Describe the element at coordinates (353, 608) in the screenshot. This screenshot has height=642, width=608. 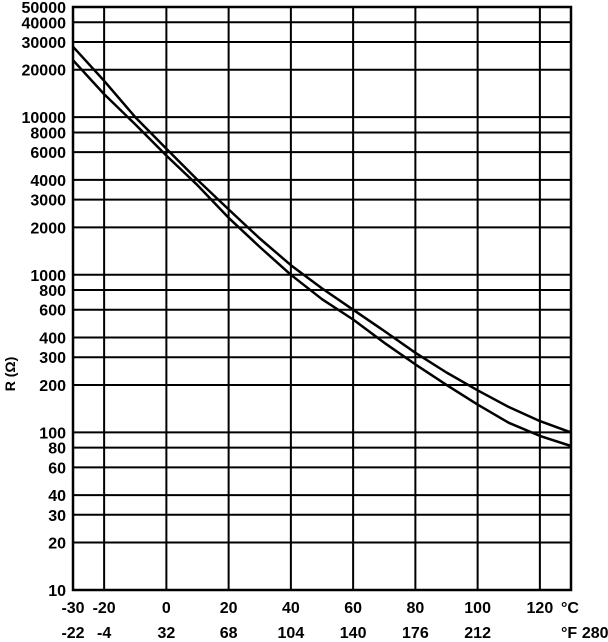
I see `x-tick-label-celsius: 60` at that location.